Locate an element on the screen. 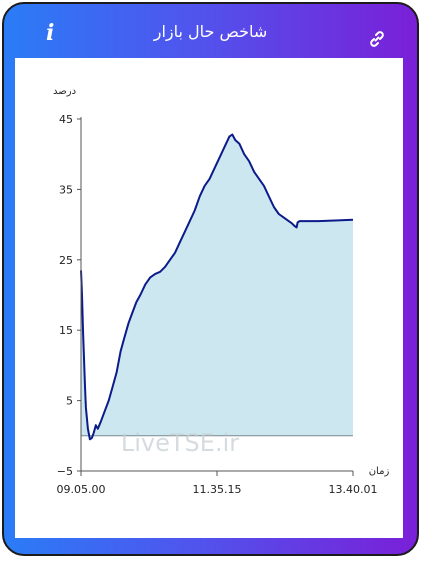 This screenshot has height=574, width=427. link-icon is located at coordinates (377, 39).